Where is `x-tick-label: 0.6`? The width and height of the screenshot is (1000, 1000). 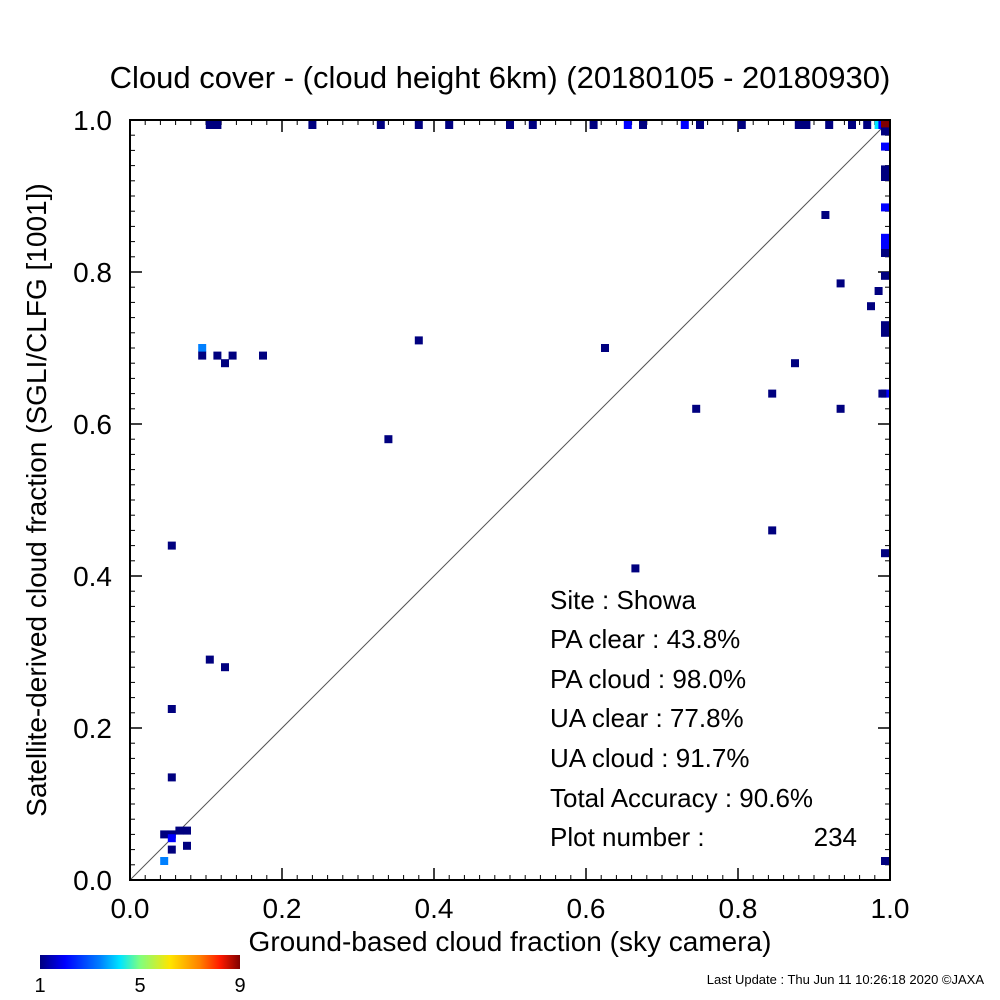 x-tick-label: 0.6 is located at coordinates (586, 908).